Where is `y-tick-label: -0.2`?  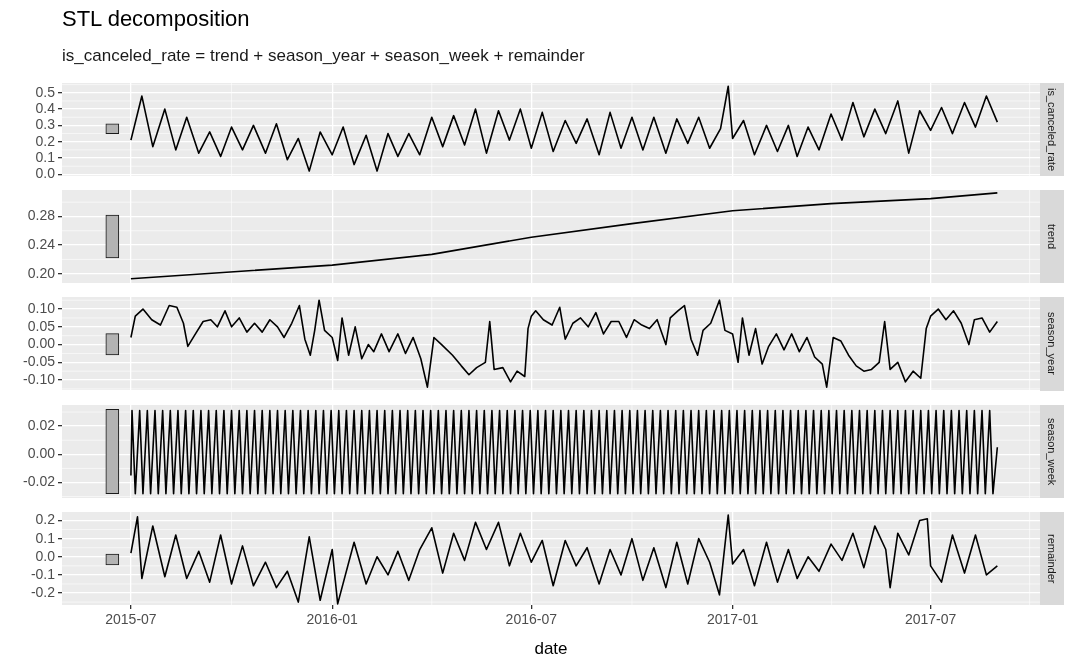 y-tick-label: -0.2 is located at coordinates (43, 591).